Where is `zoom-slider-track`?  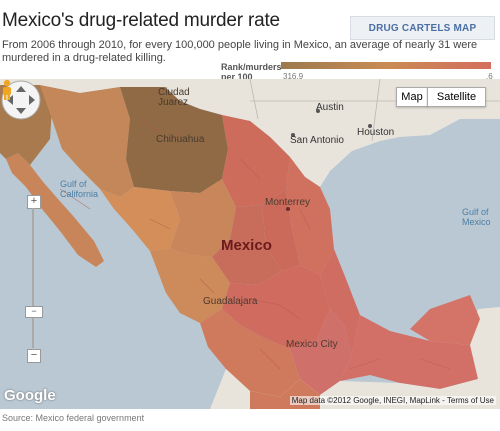
zoom-slider-track is located at coordinates (33, 278).